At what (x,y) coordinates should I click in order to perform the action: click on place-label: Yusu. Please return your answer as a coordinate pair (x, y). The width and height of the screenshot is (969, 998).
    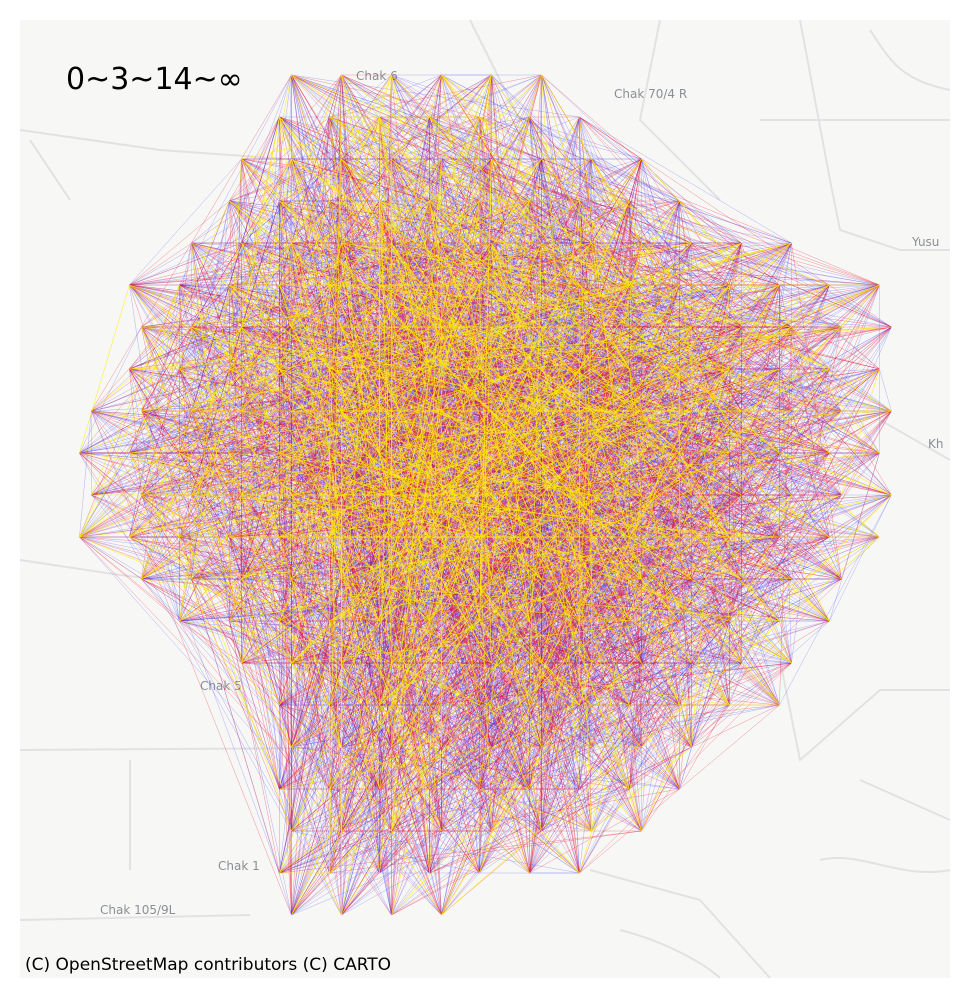
    Looking at the image, I should click on (925, 242).